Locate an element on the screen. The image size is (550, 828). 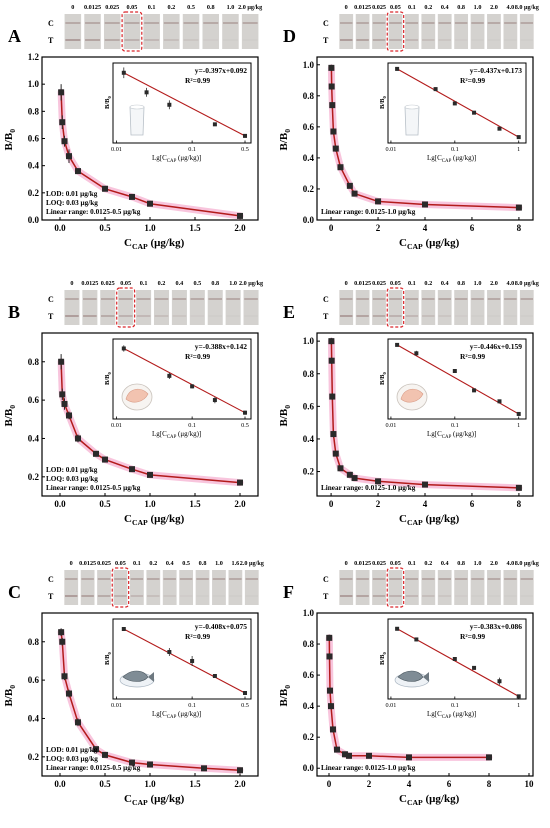
y-axis-label: B/B0 is located at coordinates (285, 696).